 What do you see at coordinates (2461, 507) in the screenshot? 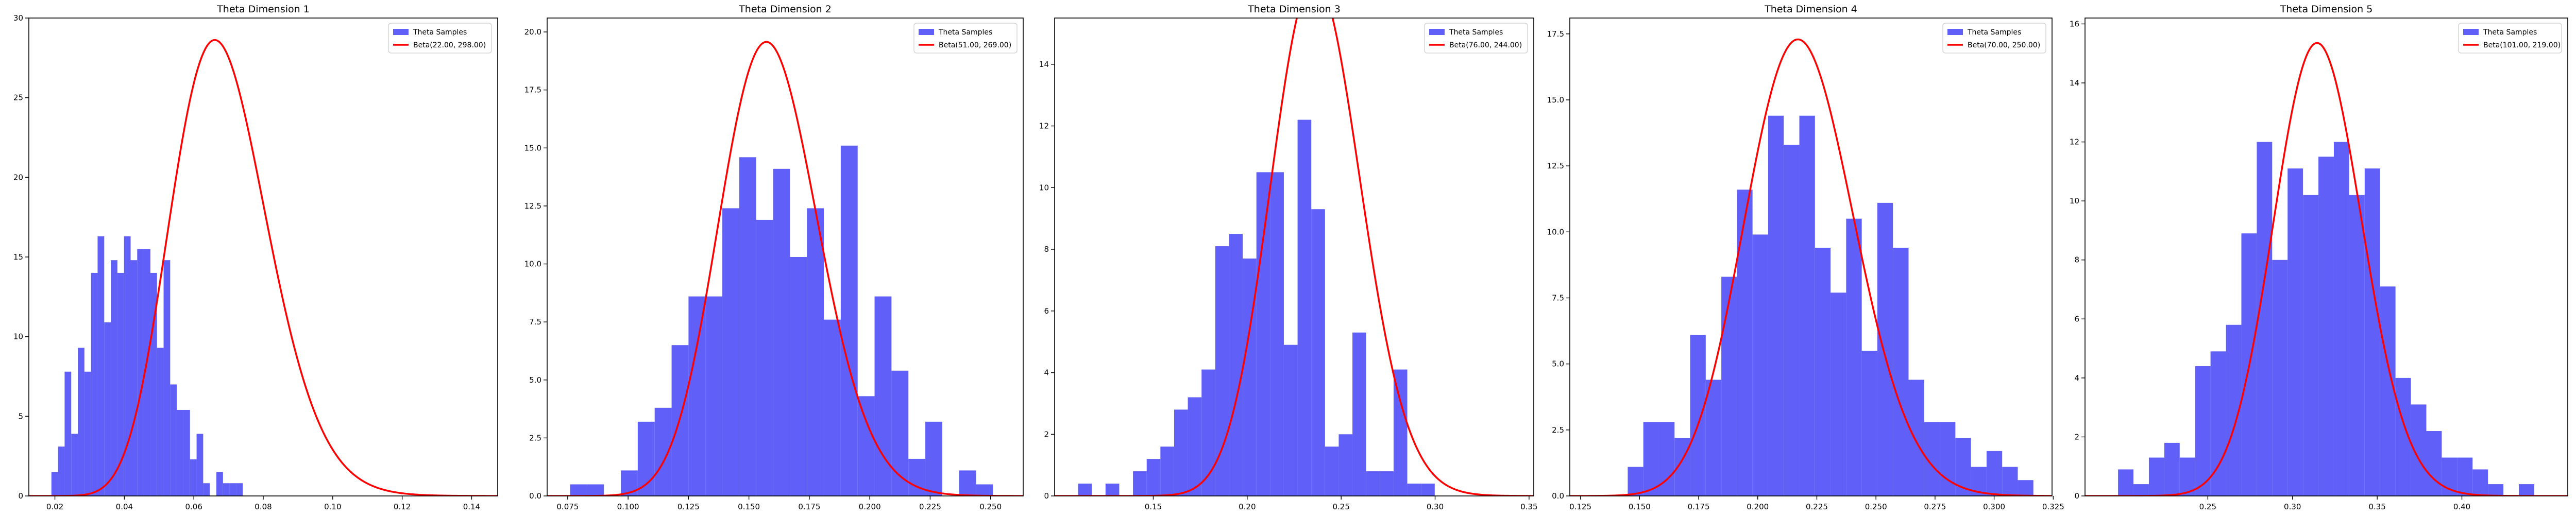
I see `x-tick-label: 0.40` at bounding box center [2461, 507].